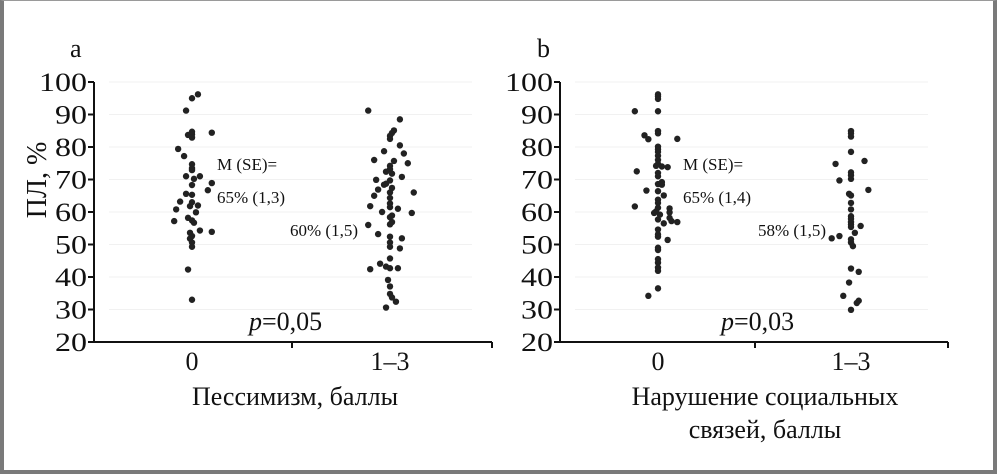 The height and width of the screenshot is (474, 997). I want to click on y-tick-label: 90, so click(71, 115).